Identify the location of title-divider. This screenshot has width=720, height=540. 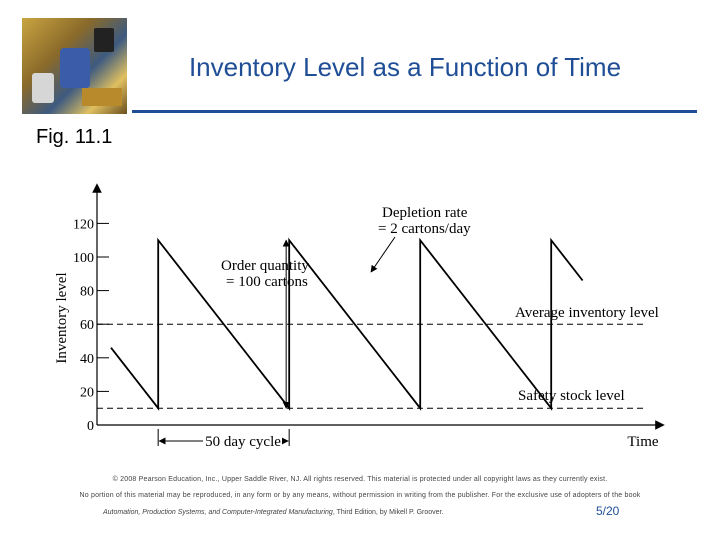
(414, 111).